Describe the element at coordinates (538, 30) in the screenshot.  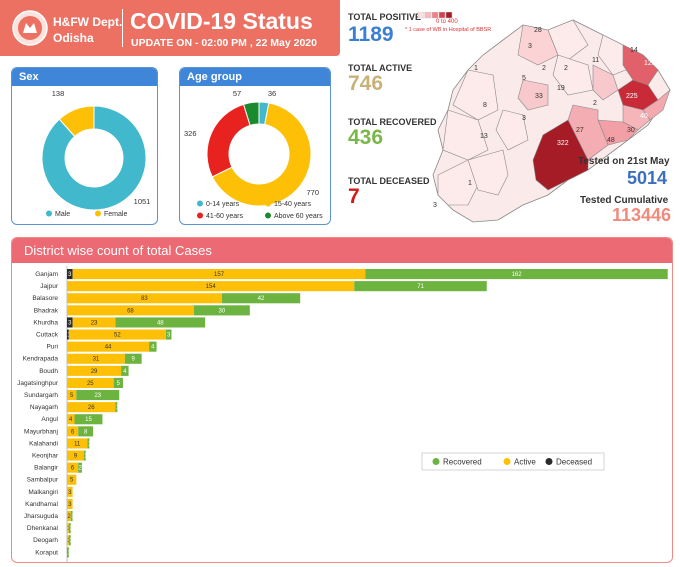
I see `map-label: 28` at that location.